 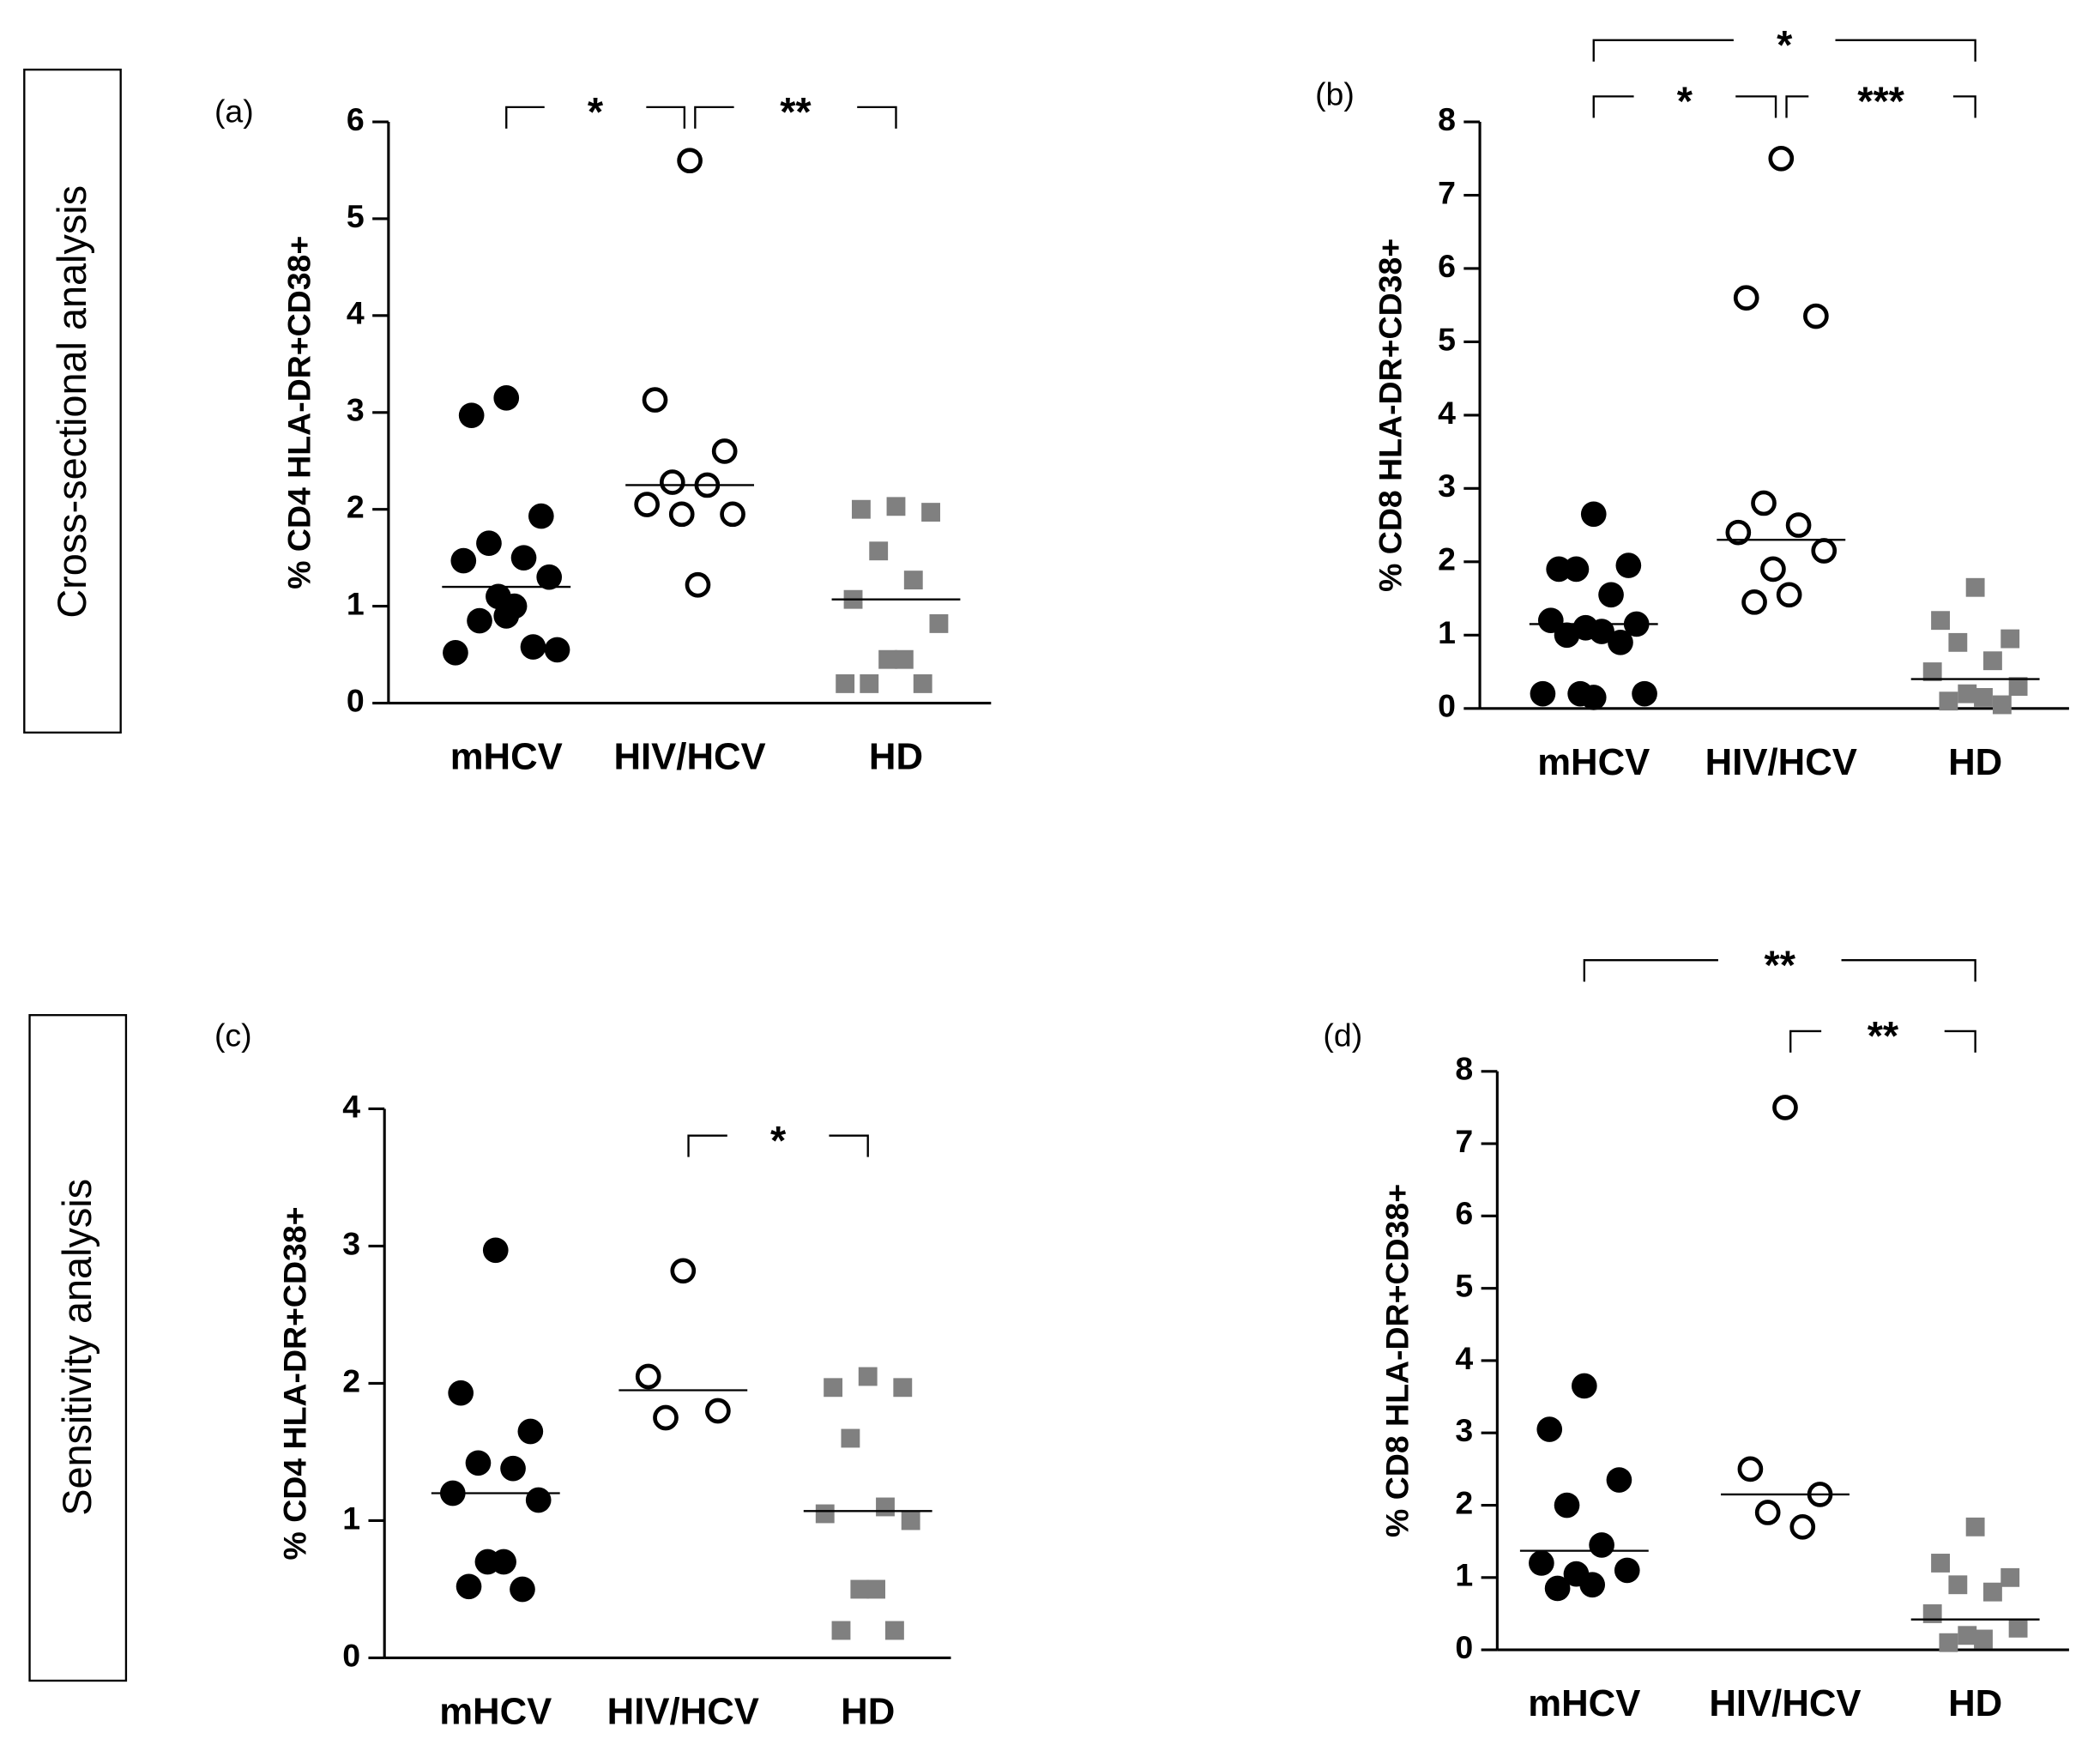 I want to click on significance-label: ***, so click(x=1880, y=102).